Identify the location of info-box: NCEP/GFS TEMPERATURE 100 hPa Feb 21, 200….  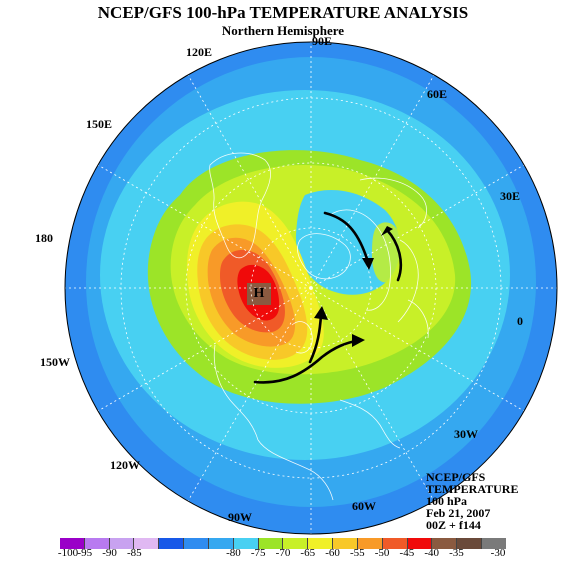
(472, 501).